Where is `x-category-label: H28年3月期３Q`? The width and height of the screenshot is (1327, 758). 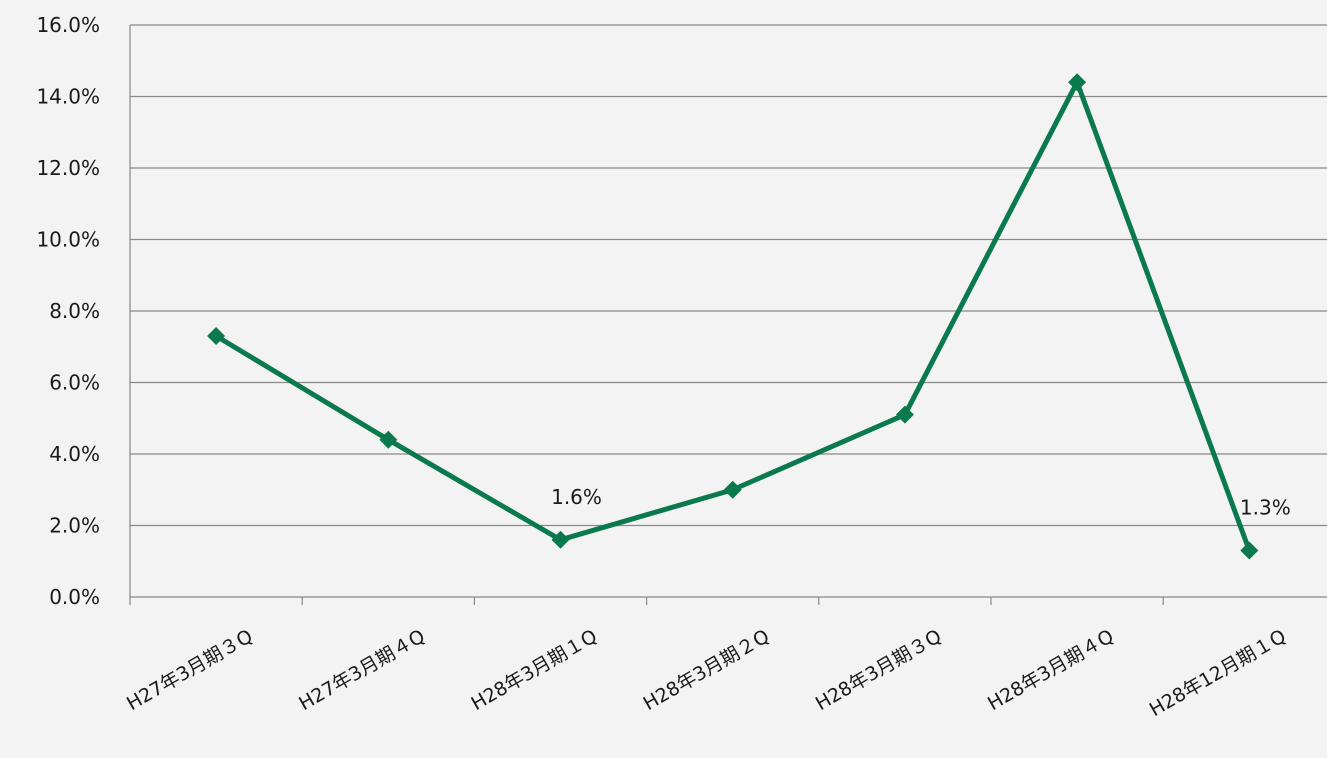
x-category-label: H28年3月期３Q is located at coordinates (879, 670).